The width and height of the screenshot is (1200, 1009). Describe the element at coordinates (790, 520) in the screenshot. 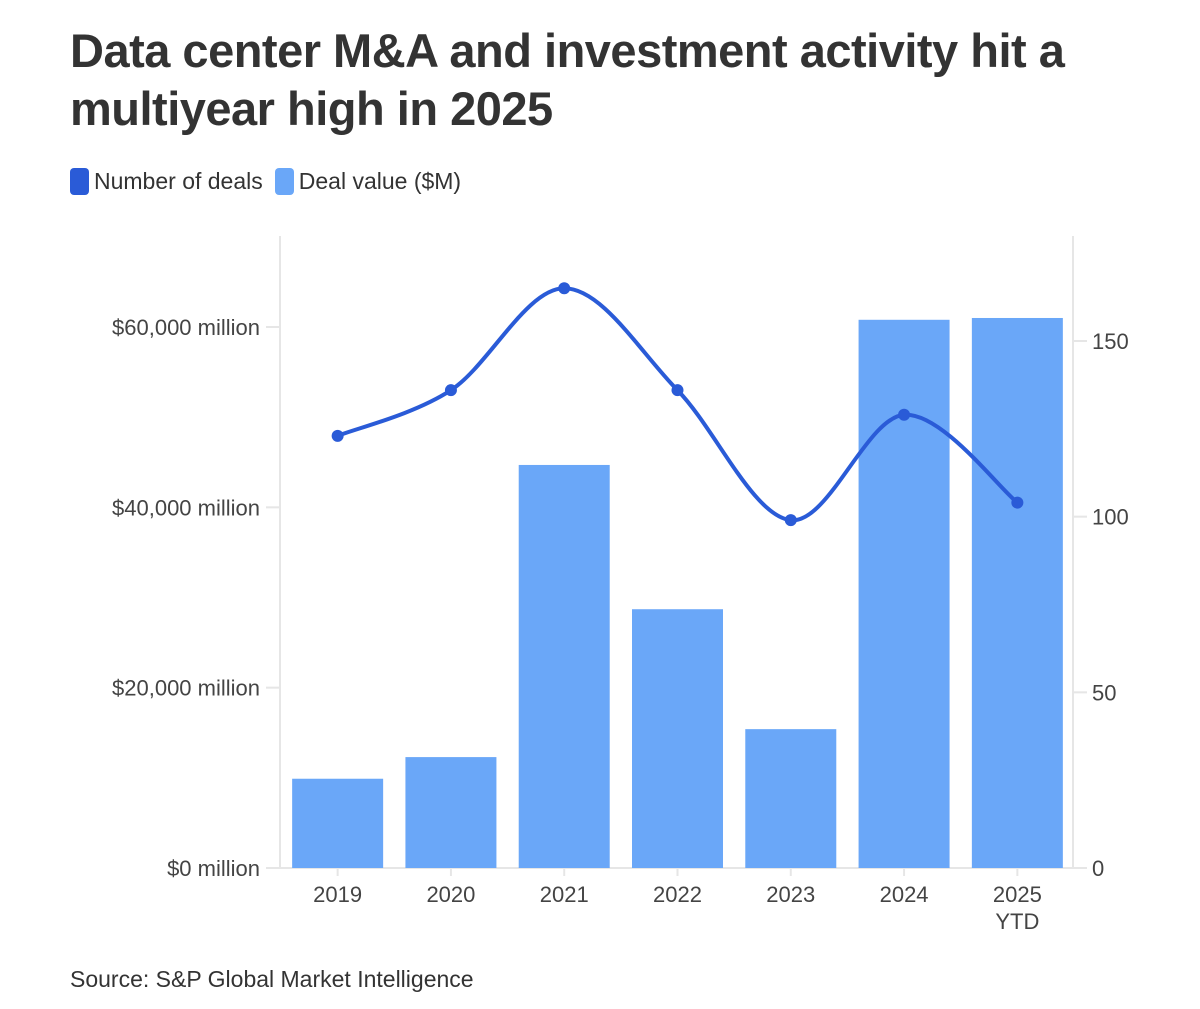

I see `deals-point-2023` at that location.